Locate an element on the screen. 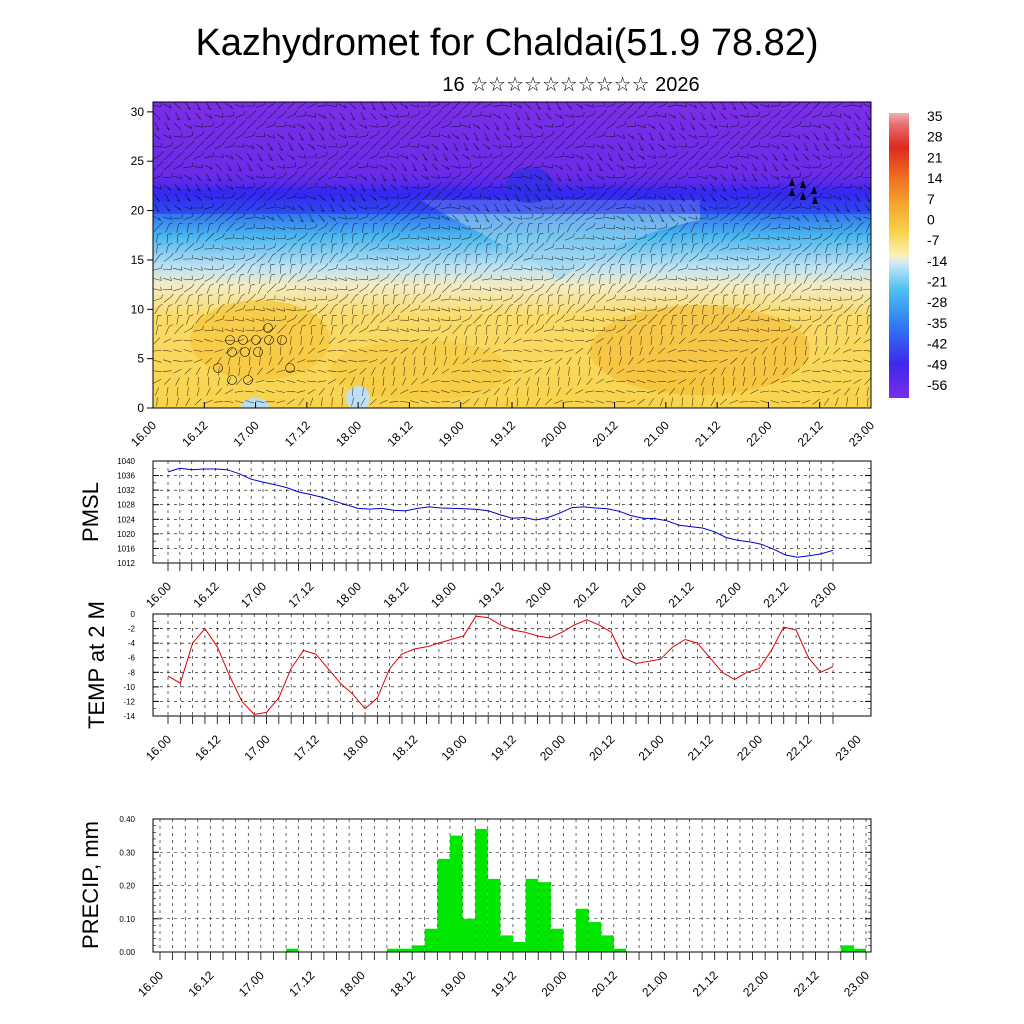 The width and height of the screenshot is (1024, 1024). pmsl-x-tick-label: 17.12 is located at coordinates (300, 594).